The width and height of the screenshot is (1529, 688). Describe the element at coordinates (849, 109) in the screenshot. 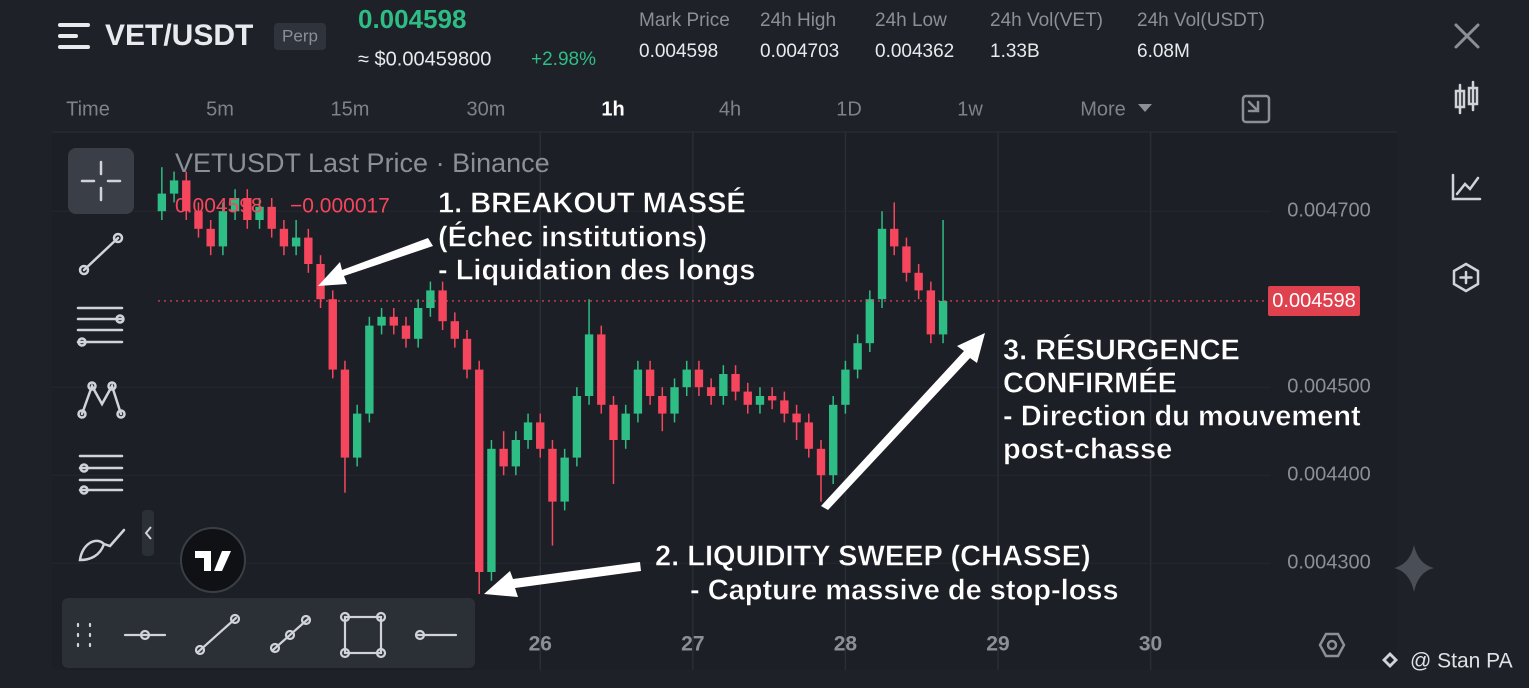

I see `timeframe: 1D` at that location.